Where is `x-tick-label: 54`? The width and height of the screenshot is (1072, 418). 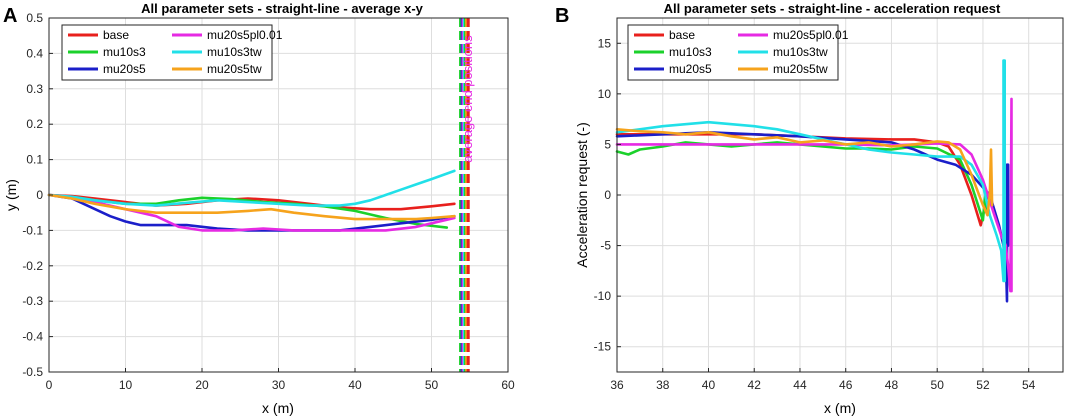 x-tick-label: 54 is located at coordinates (1029, 385).